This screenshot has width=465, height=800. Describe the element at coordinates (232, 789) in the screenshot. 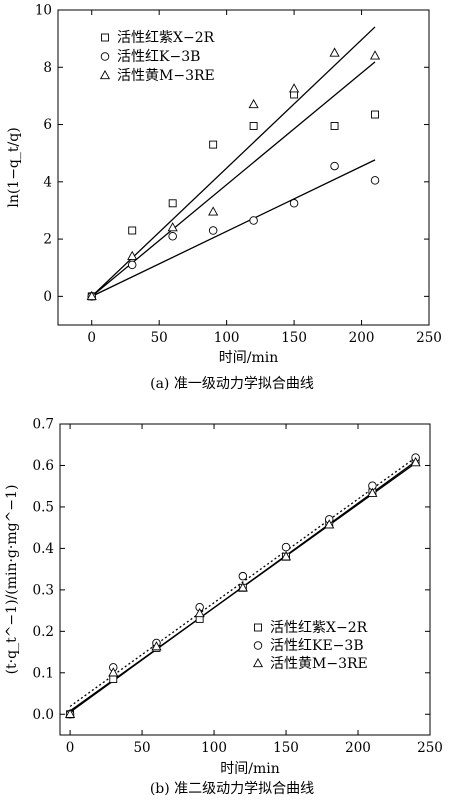

I see `chart-caption: (b) 准二级动力学拟合曲线` at that location.